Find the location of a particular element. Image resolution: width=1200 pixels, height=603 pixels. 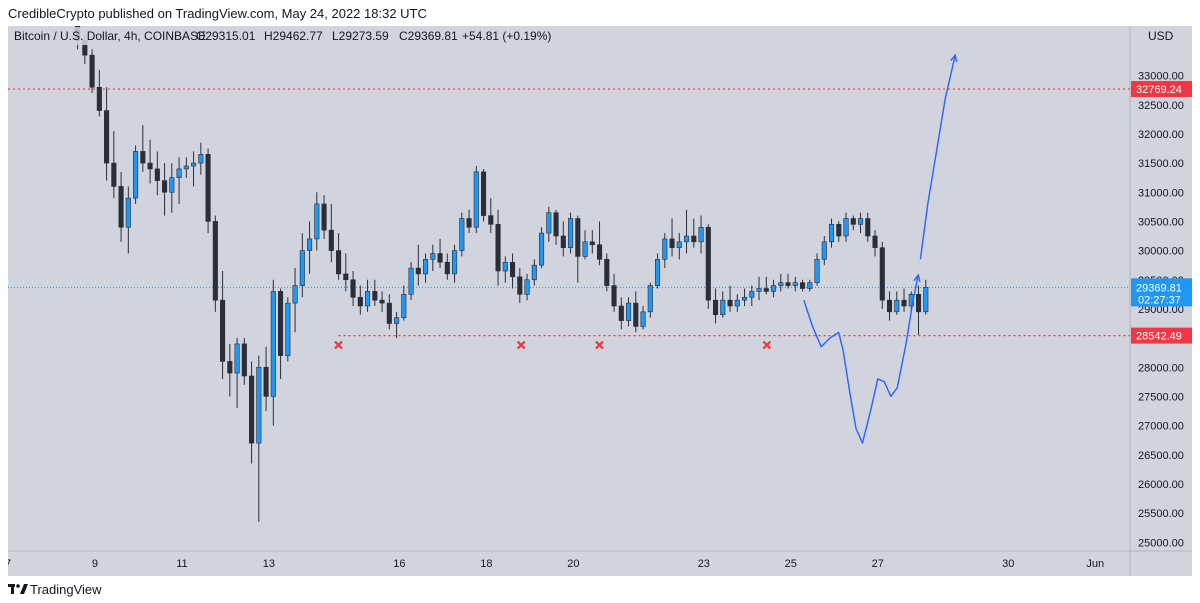

legend-symbol: Bitcoin / U.S. Dollar, 4h, COINBASE is located at coordinates (110, 36).